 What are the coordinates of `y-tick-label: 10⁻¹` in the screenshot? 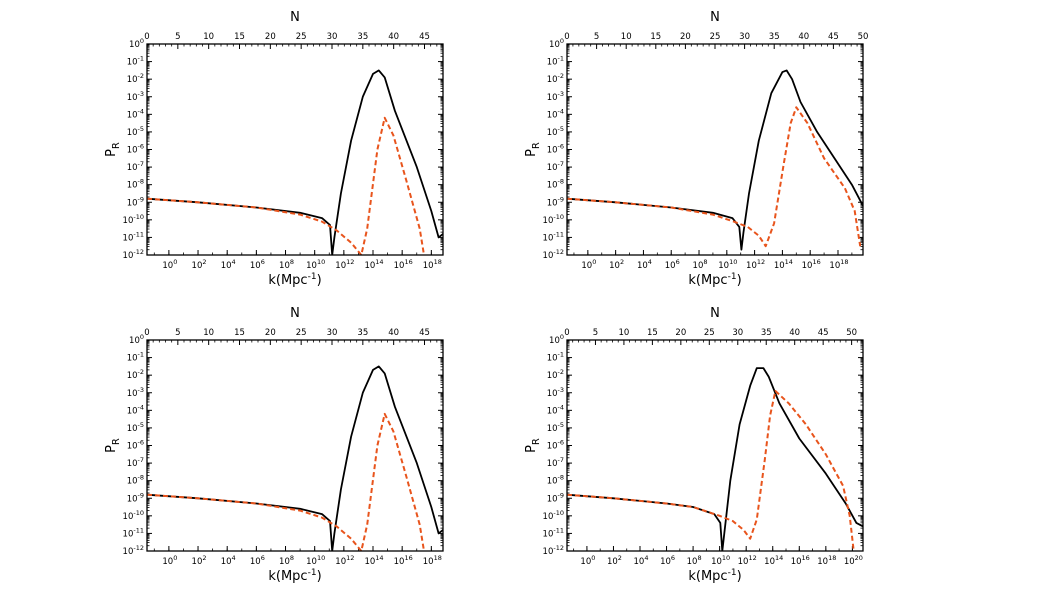 It's located at (555, 61).